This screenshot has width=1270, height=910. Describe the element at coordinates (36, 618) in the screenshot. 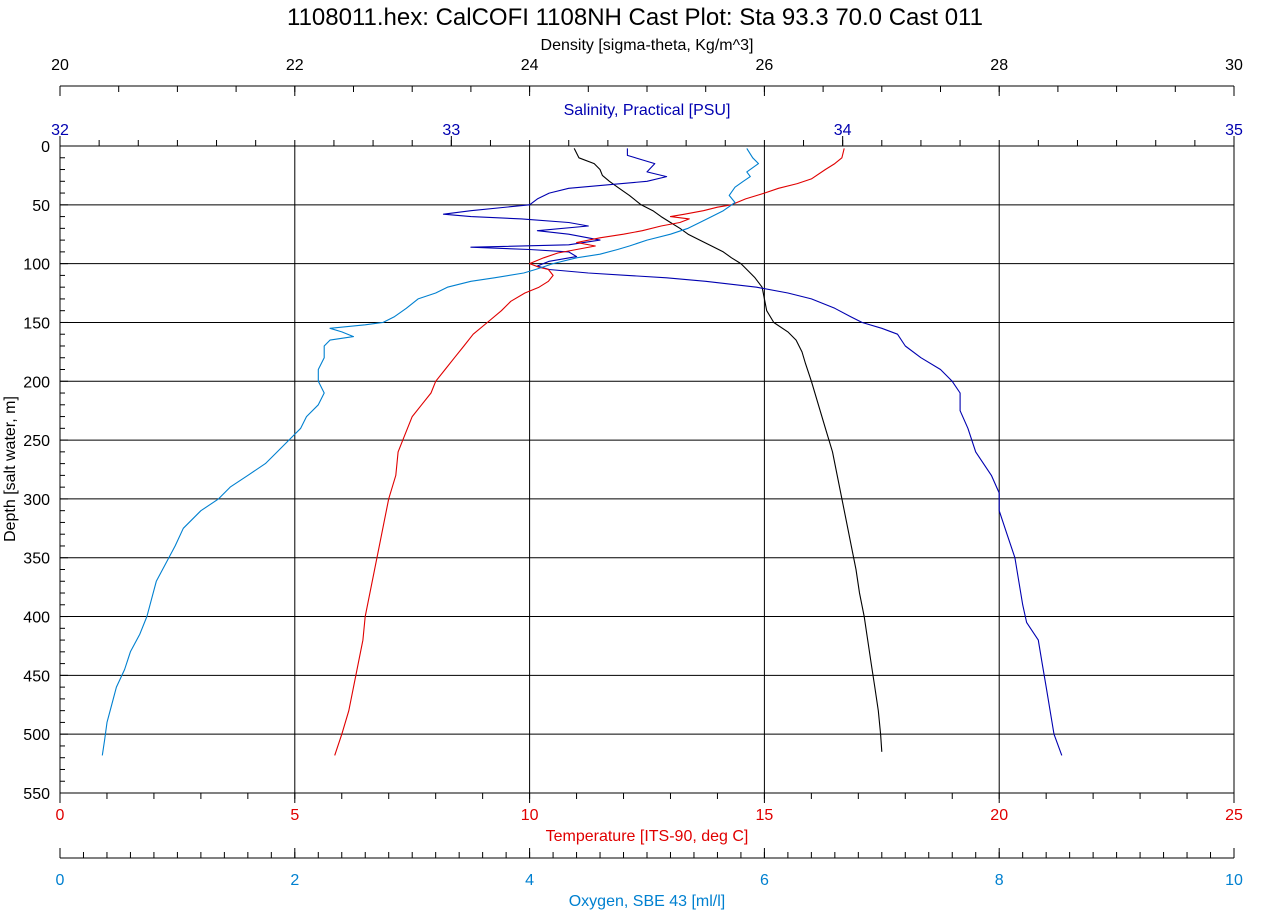

I see `depth-tick-label: 400` at that location.